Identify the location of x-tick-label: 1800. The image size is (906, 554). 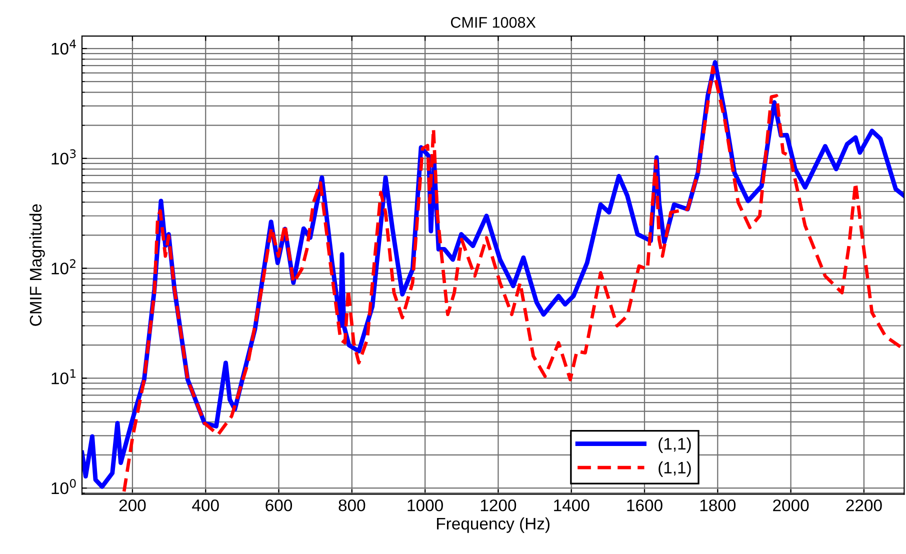
(718, 505).